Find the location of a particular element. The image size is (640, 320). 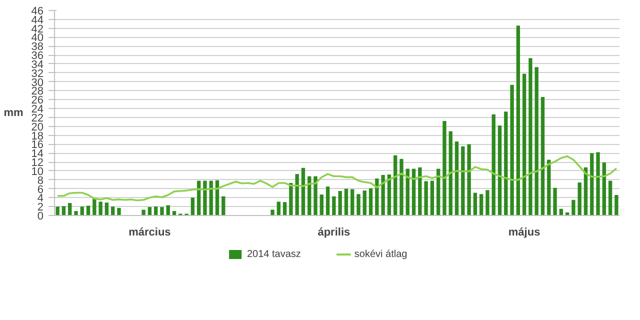

y-axis-title: mm is located at coordinates (14, 113).